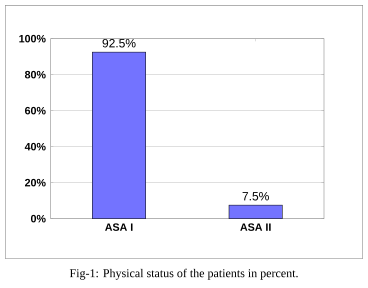 This screenshot has height=288, width=368. Describe the element at coordinates (119, 227) in the screenshot. I see `x-tick-label: ASA I` at that location.